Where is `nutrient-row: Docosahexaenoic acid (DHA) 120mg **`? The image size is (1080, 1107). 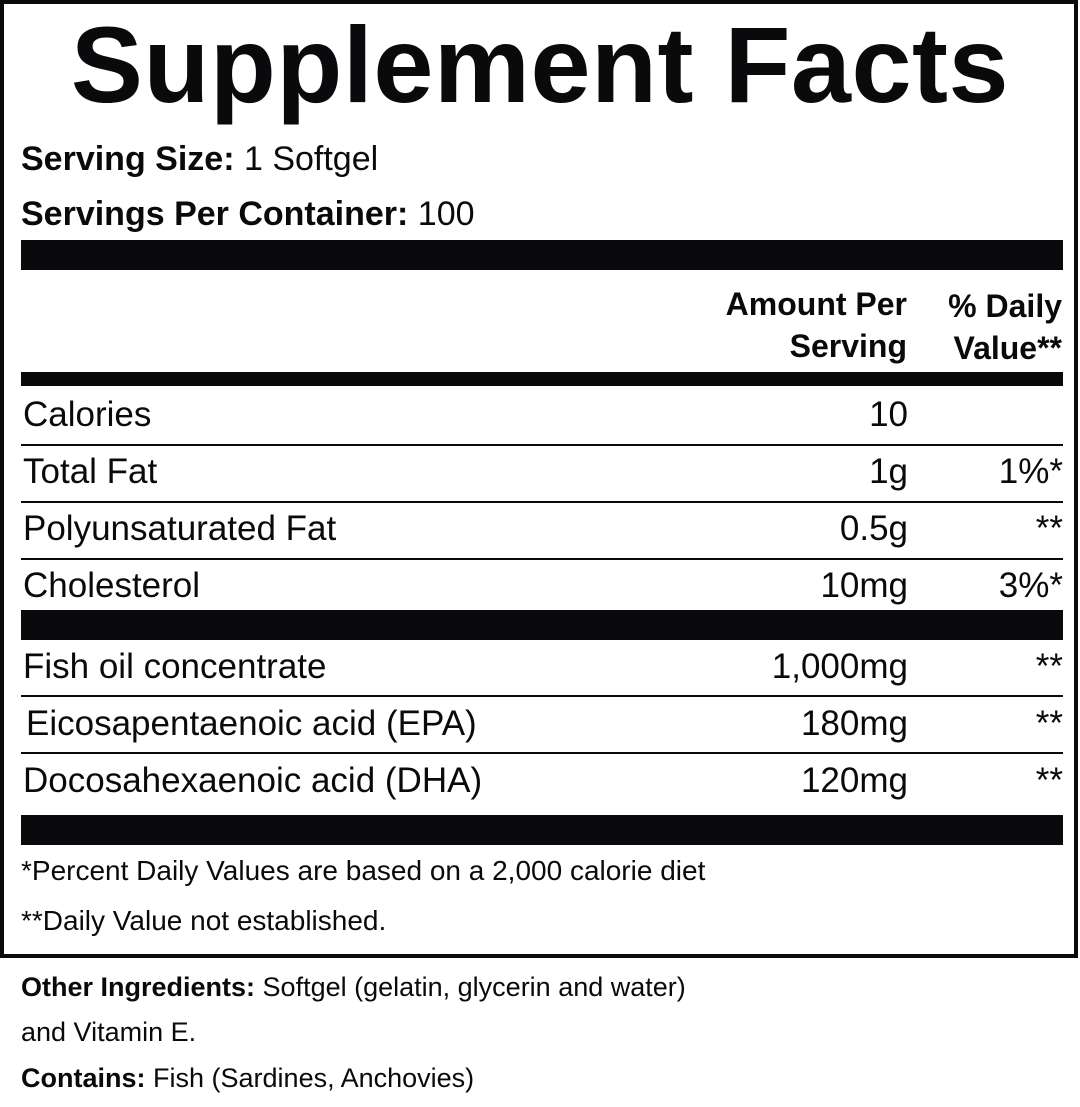 nutrient-row: Docosahexaenoic acid (DHA) 120mg ** is located at coordinates (542, 781).